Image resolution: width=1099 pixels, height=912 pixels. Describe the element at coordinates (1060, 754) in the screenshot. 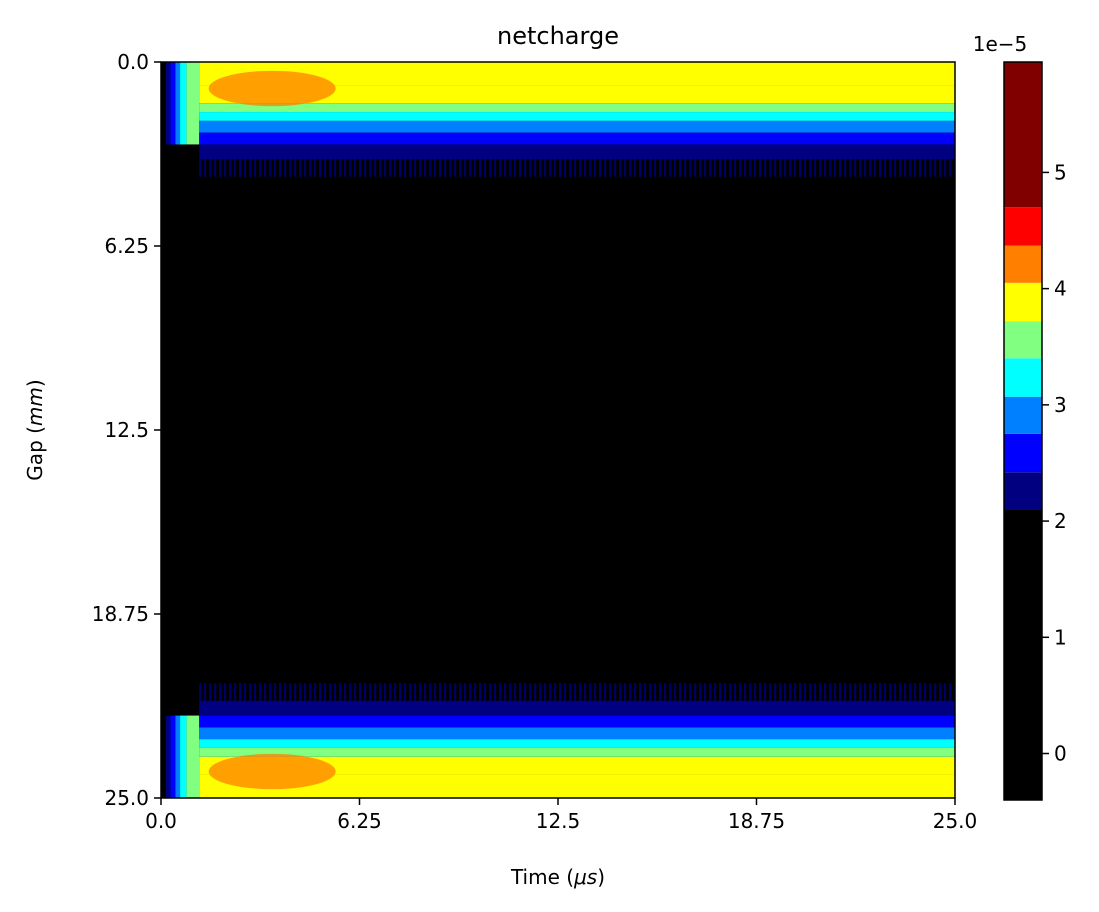

I see `colorbar-tick-label: 0` at that location.